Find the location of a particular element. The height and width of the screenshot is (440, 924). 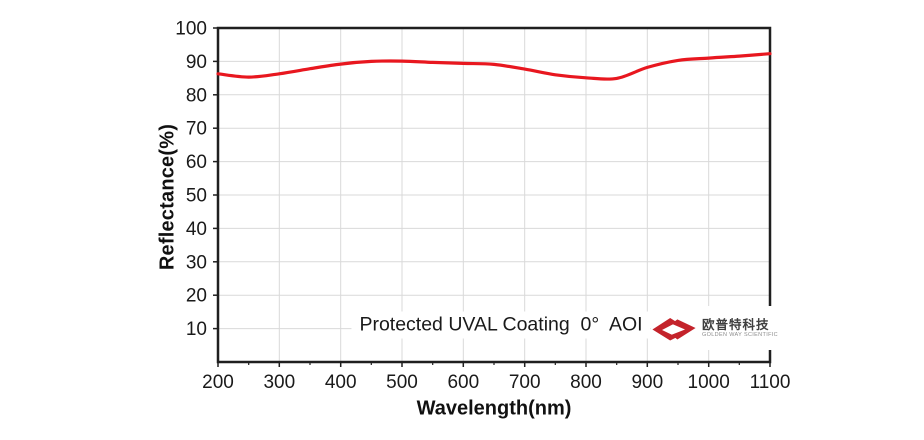

x-tick-label: 1100 is located at coordinates (770, 382).